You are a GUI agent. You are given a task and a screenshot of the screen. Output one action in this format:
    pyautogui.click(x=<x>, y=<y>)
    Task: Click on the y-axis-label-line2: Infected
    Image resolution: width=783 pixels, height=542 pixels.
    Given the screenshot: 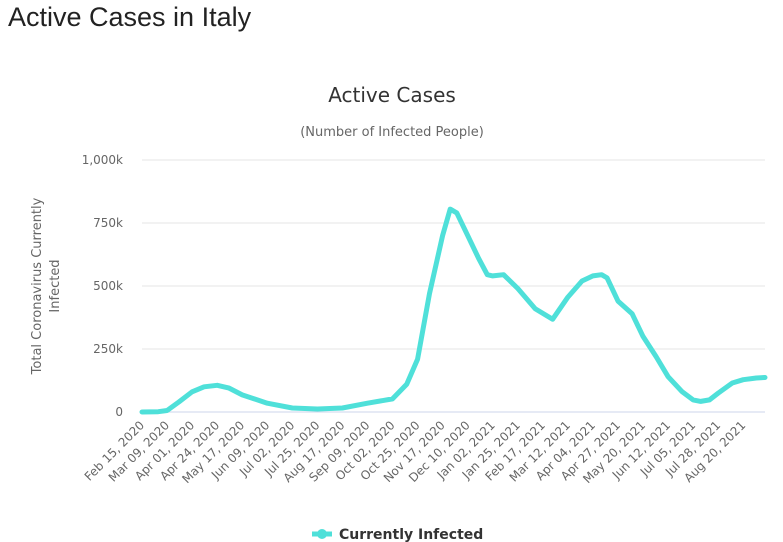 What is the action you would take?
    pyautogui.click(x=55, y=285)
    